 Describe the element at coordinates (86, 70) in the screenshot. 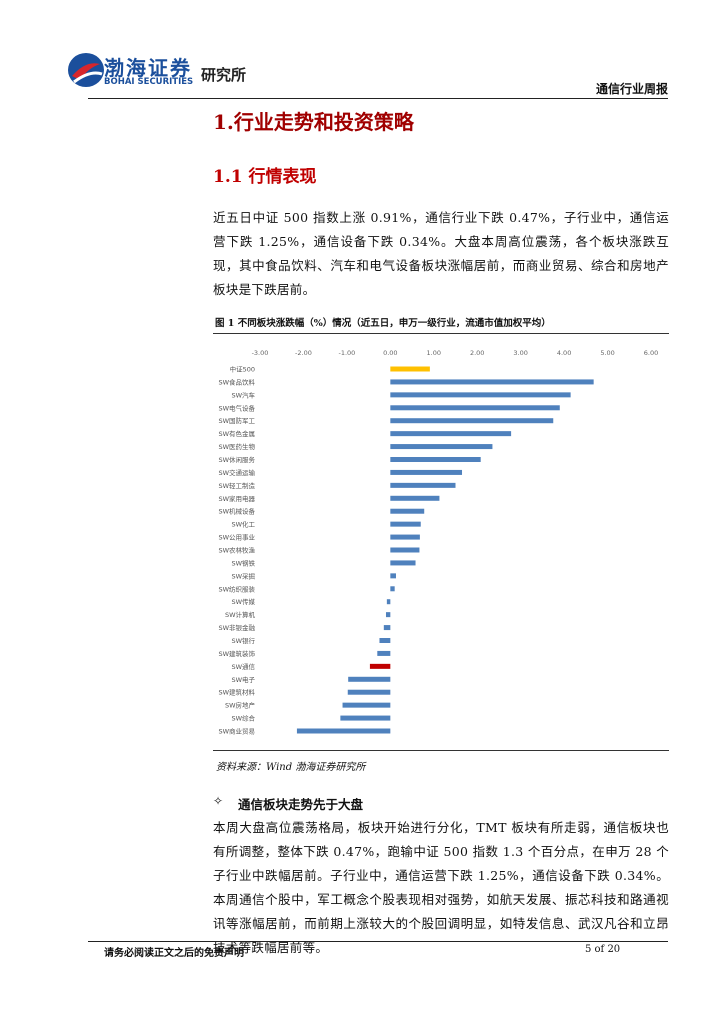

I see `logo-icon` at that location.